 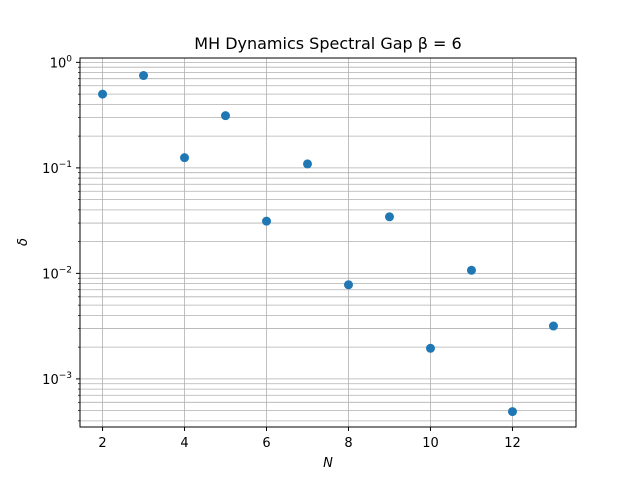 I want to click on x-tick-label: 2, so click(x=102, y=443).